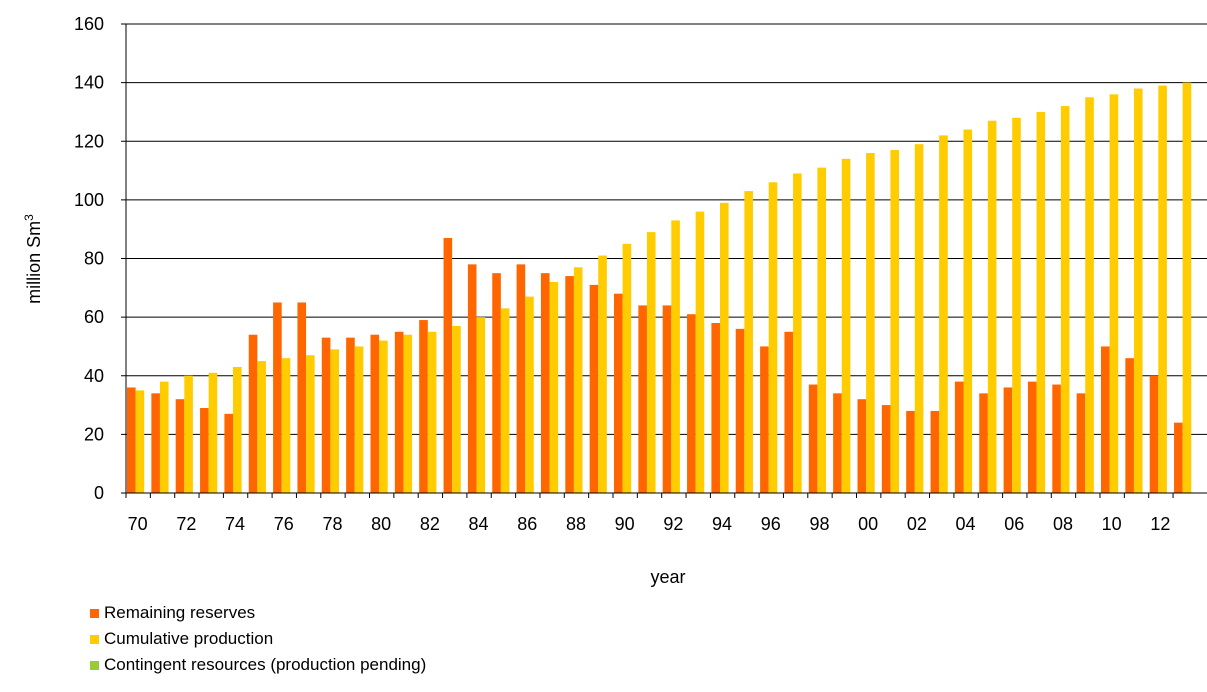 The width and height of the screenshot is (1207, 692). I want to click on x-tick-label: 10, so click(1112, 524).